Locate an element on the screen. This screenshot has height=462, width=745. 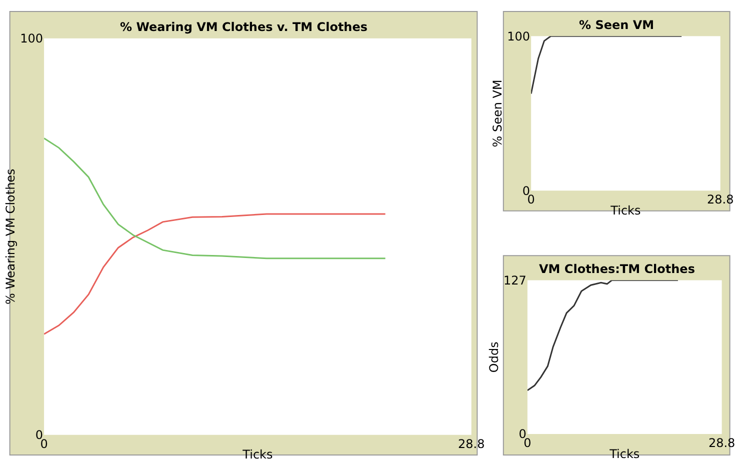
y-axis-title: % Seen VM is located at coordinates (497, 114).